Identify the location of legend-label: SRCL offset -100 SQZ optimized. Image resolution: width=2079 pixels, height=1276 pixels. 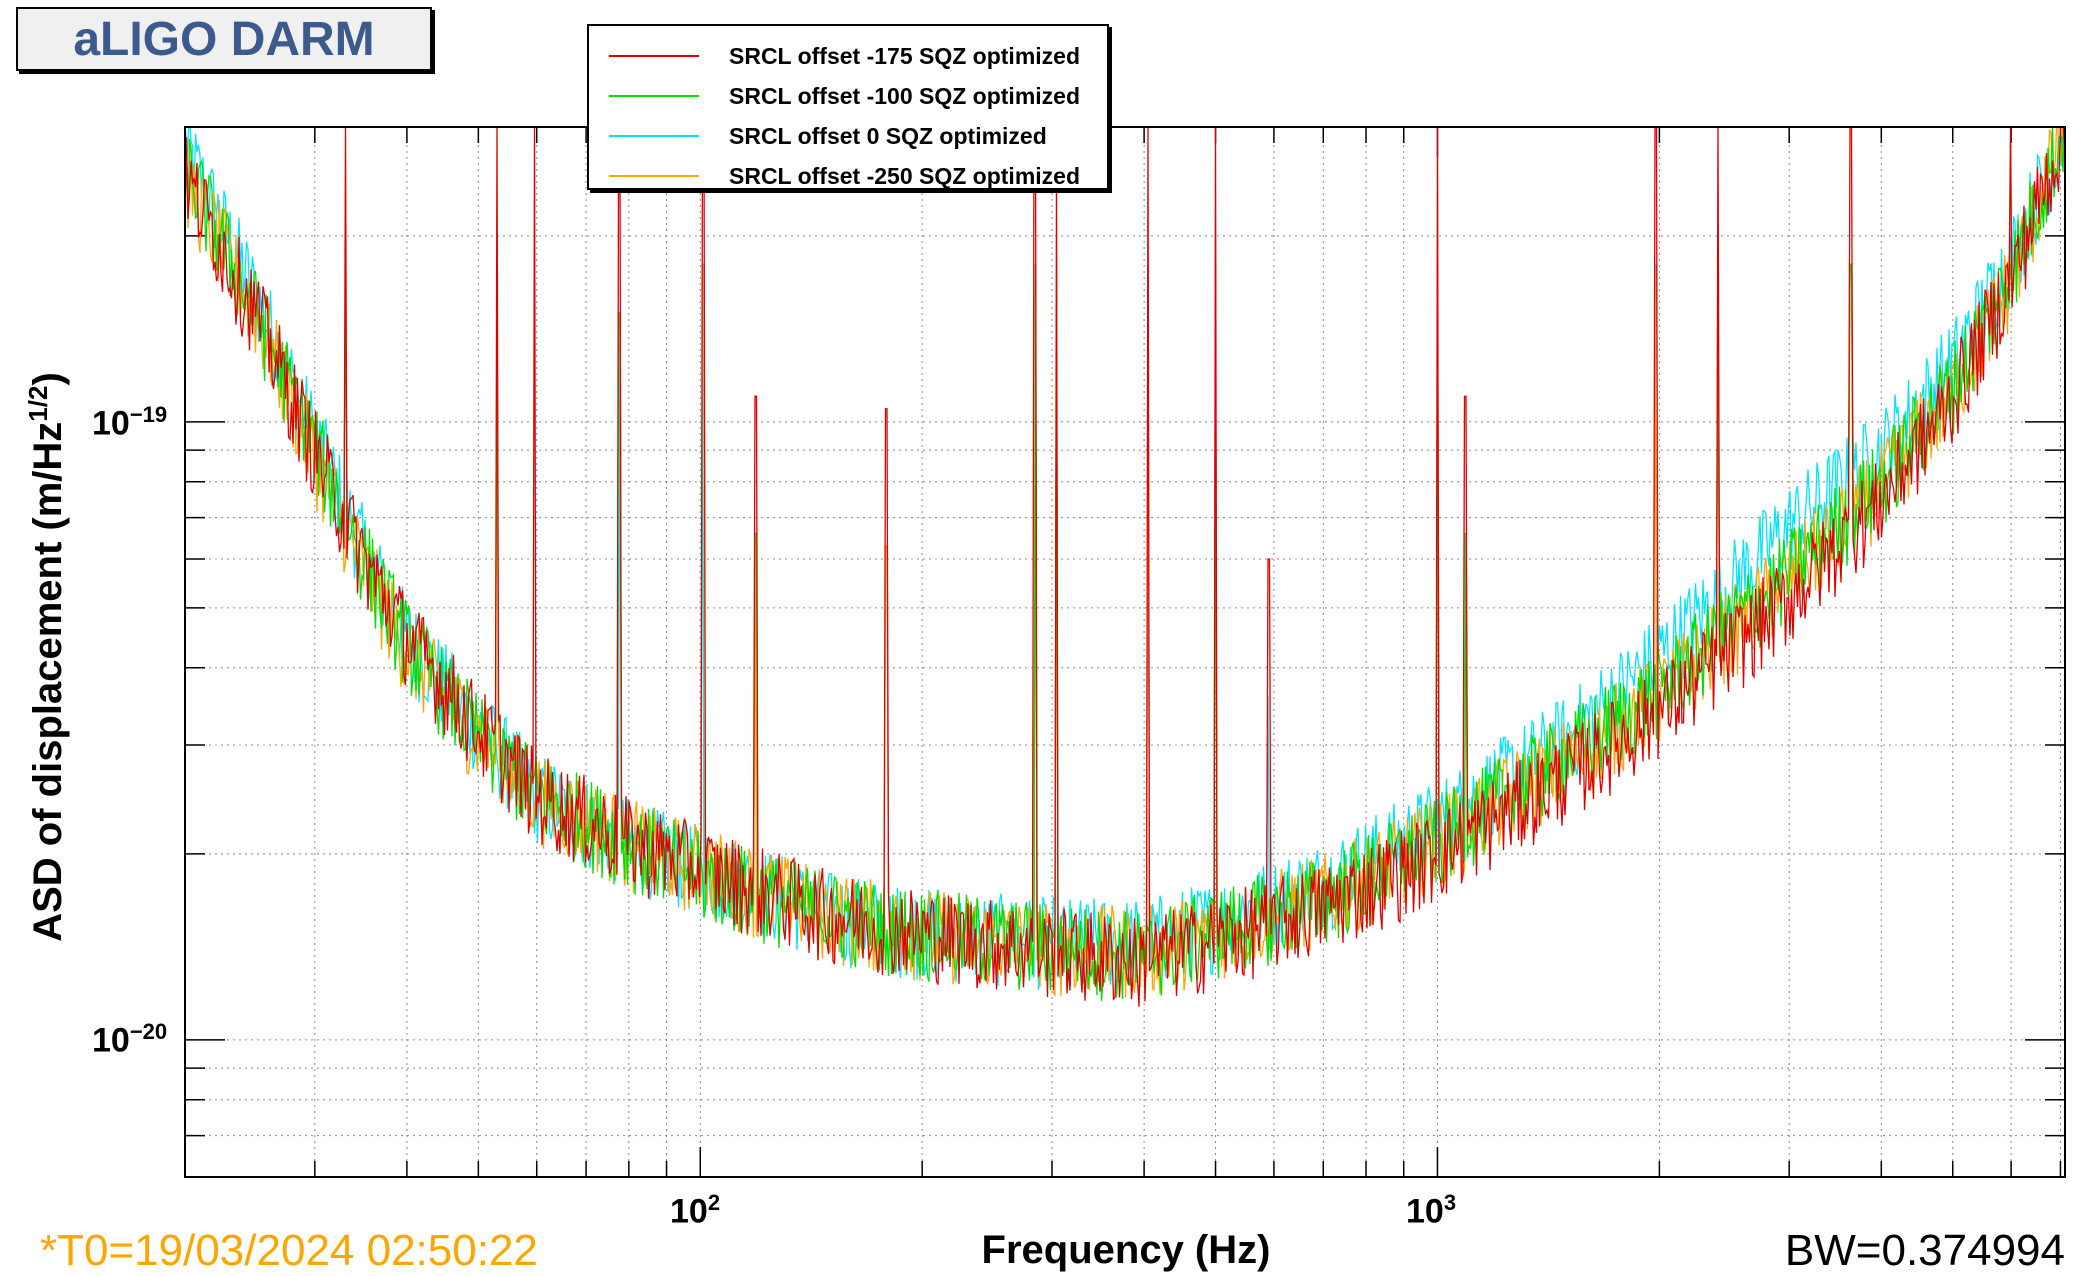
(905, 95).